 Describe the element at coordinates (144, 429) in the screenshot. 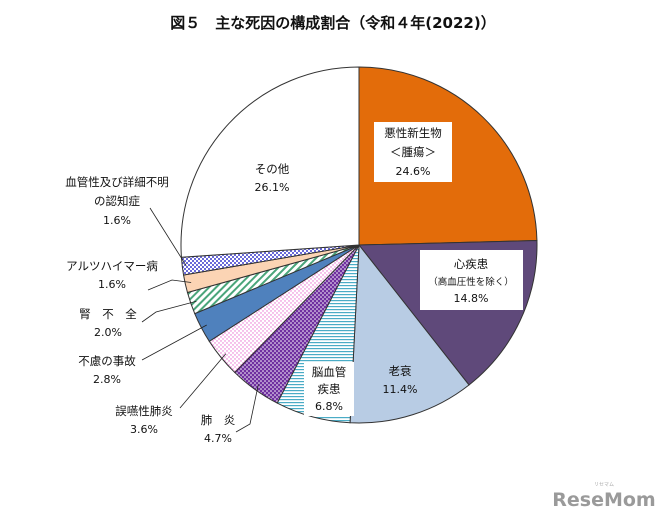

I see `slice-label-label-5: 3.6%` at that location.